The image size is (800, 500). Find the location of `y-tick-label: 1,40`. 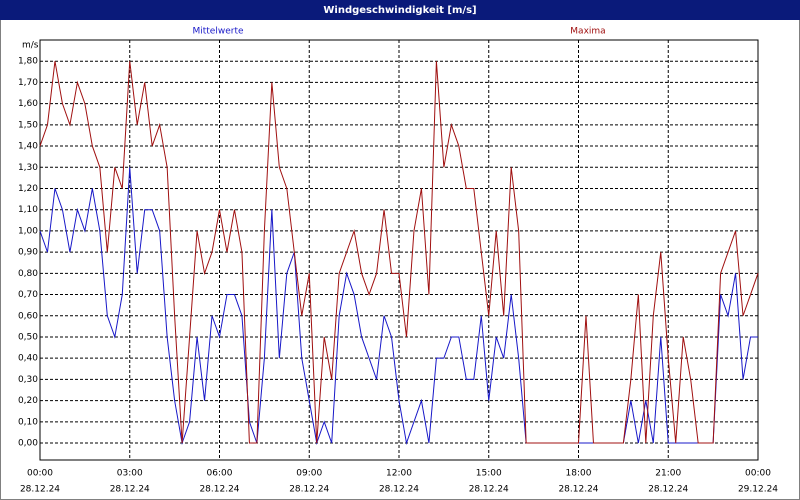

y-tick-label: 1,40 is located at coordinates (28, 147).